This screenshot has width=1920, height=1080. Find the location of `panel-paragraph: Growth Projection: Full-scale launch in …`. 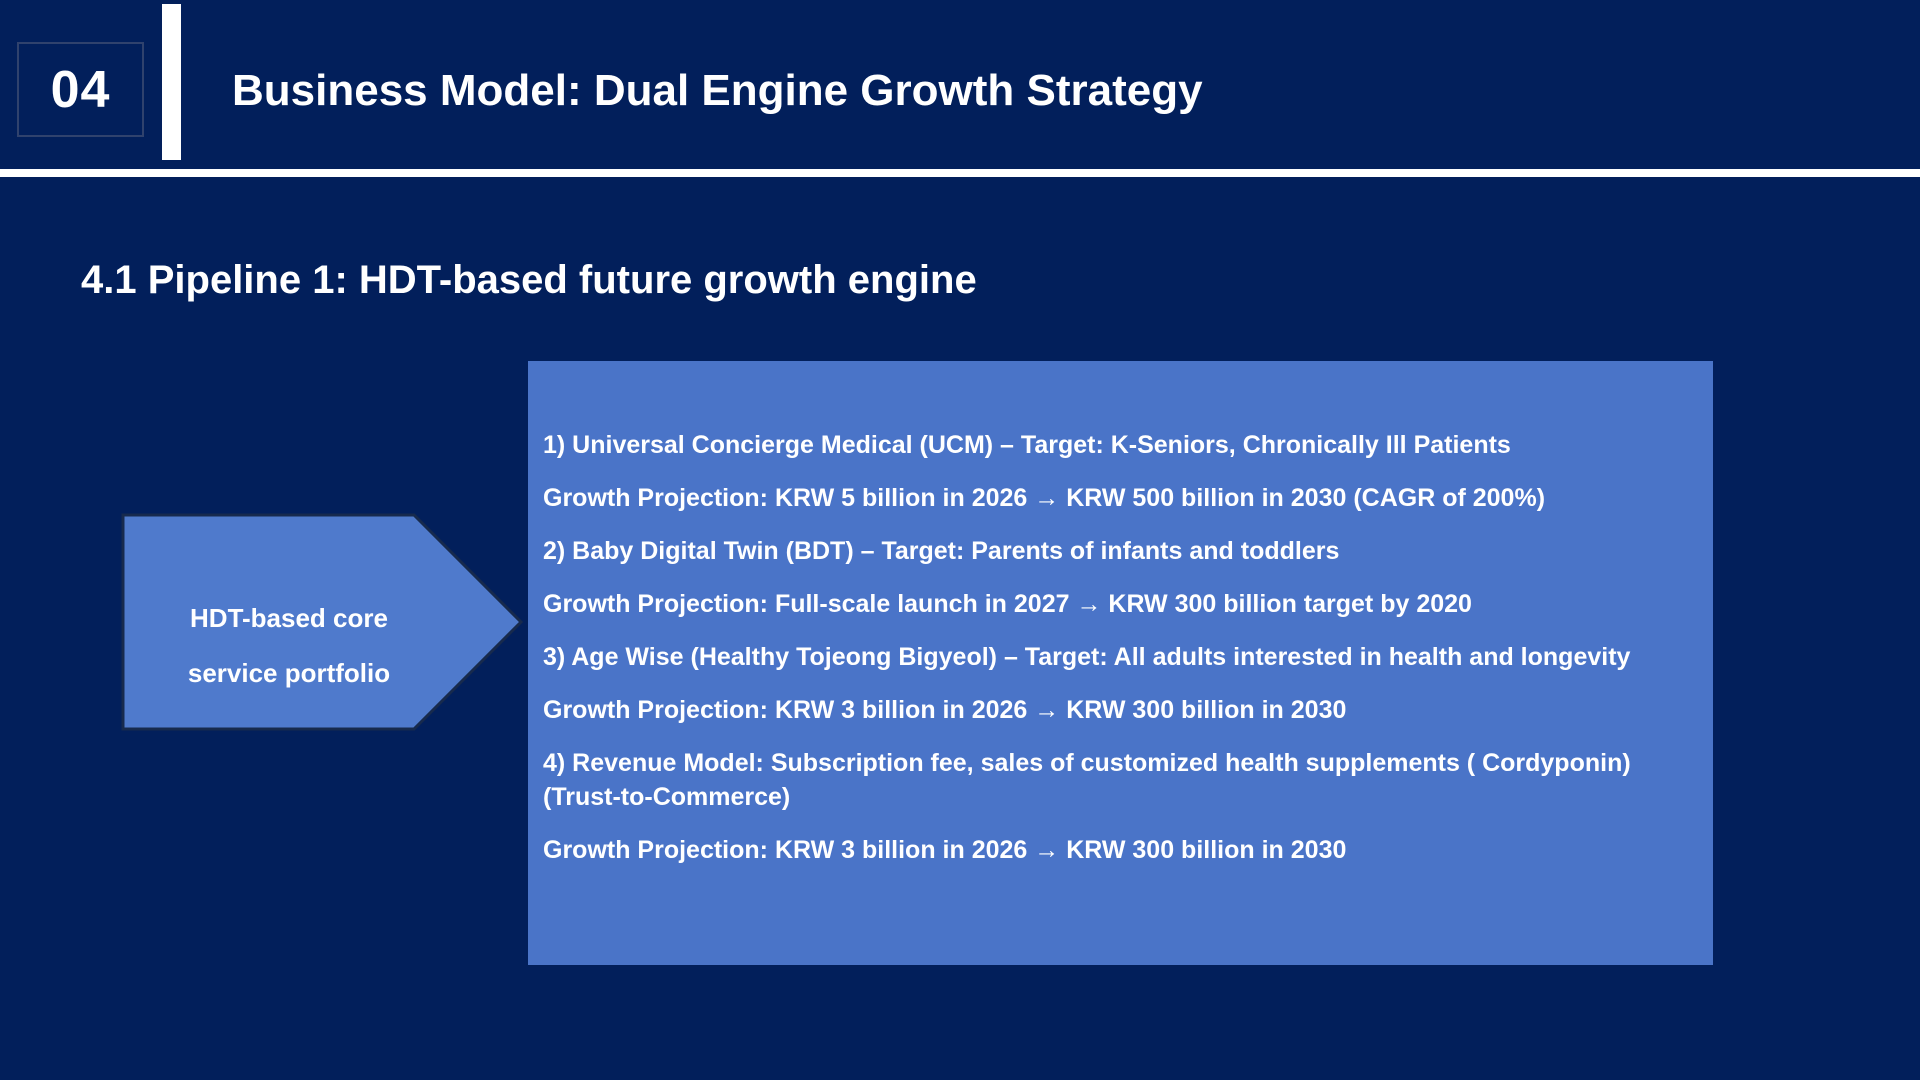

panel-paragraph: Growth Projection: Full-scale launch in … is located at coordinates (1007, 604).